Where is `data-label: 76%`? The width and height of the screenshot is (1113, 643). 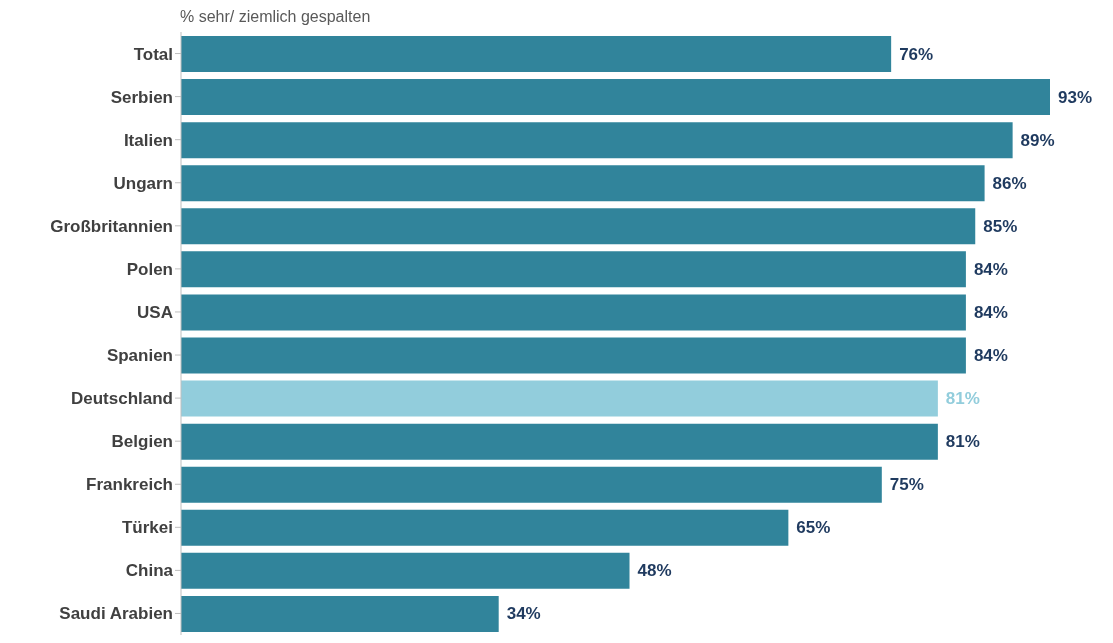 data-label: 76% is located at coordinates (916, 54).